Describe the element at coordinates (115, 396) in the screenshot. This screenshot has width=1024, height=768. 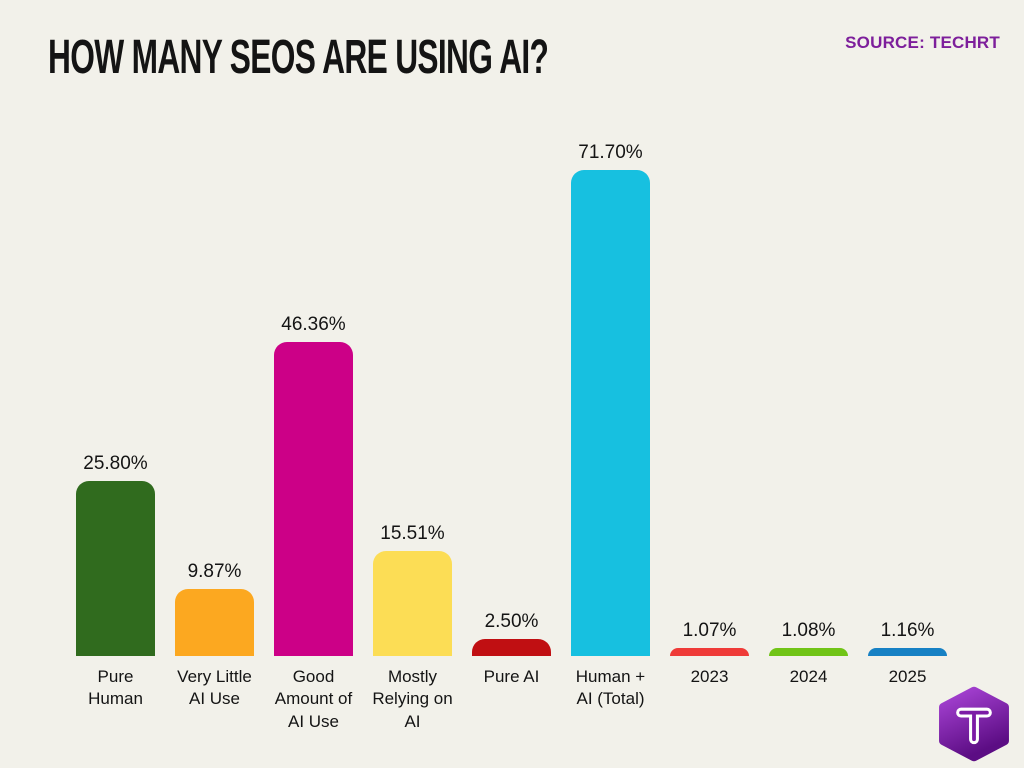
I see `bar-area: 25.80%` at that location.